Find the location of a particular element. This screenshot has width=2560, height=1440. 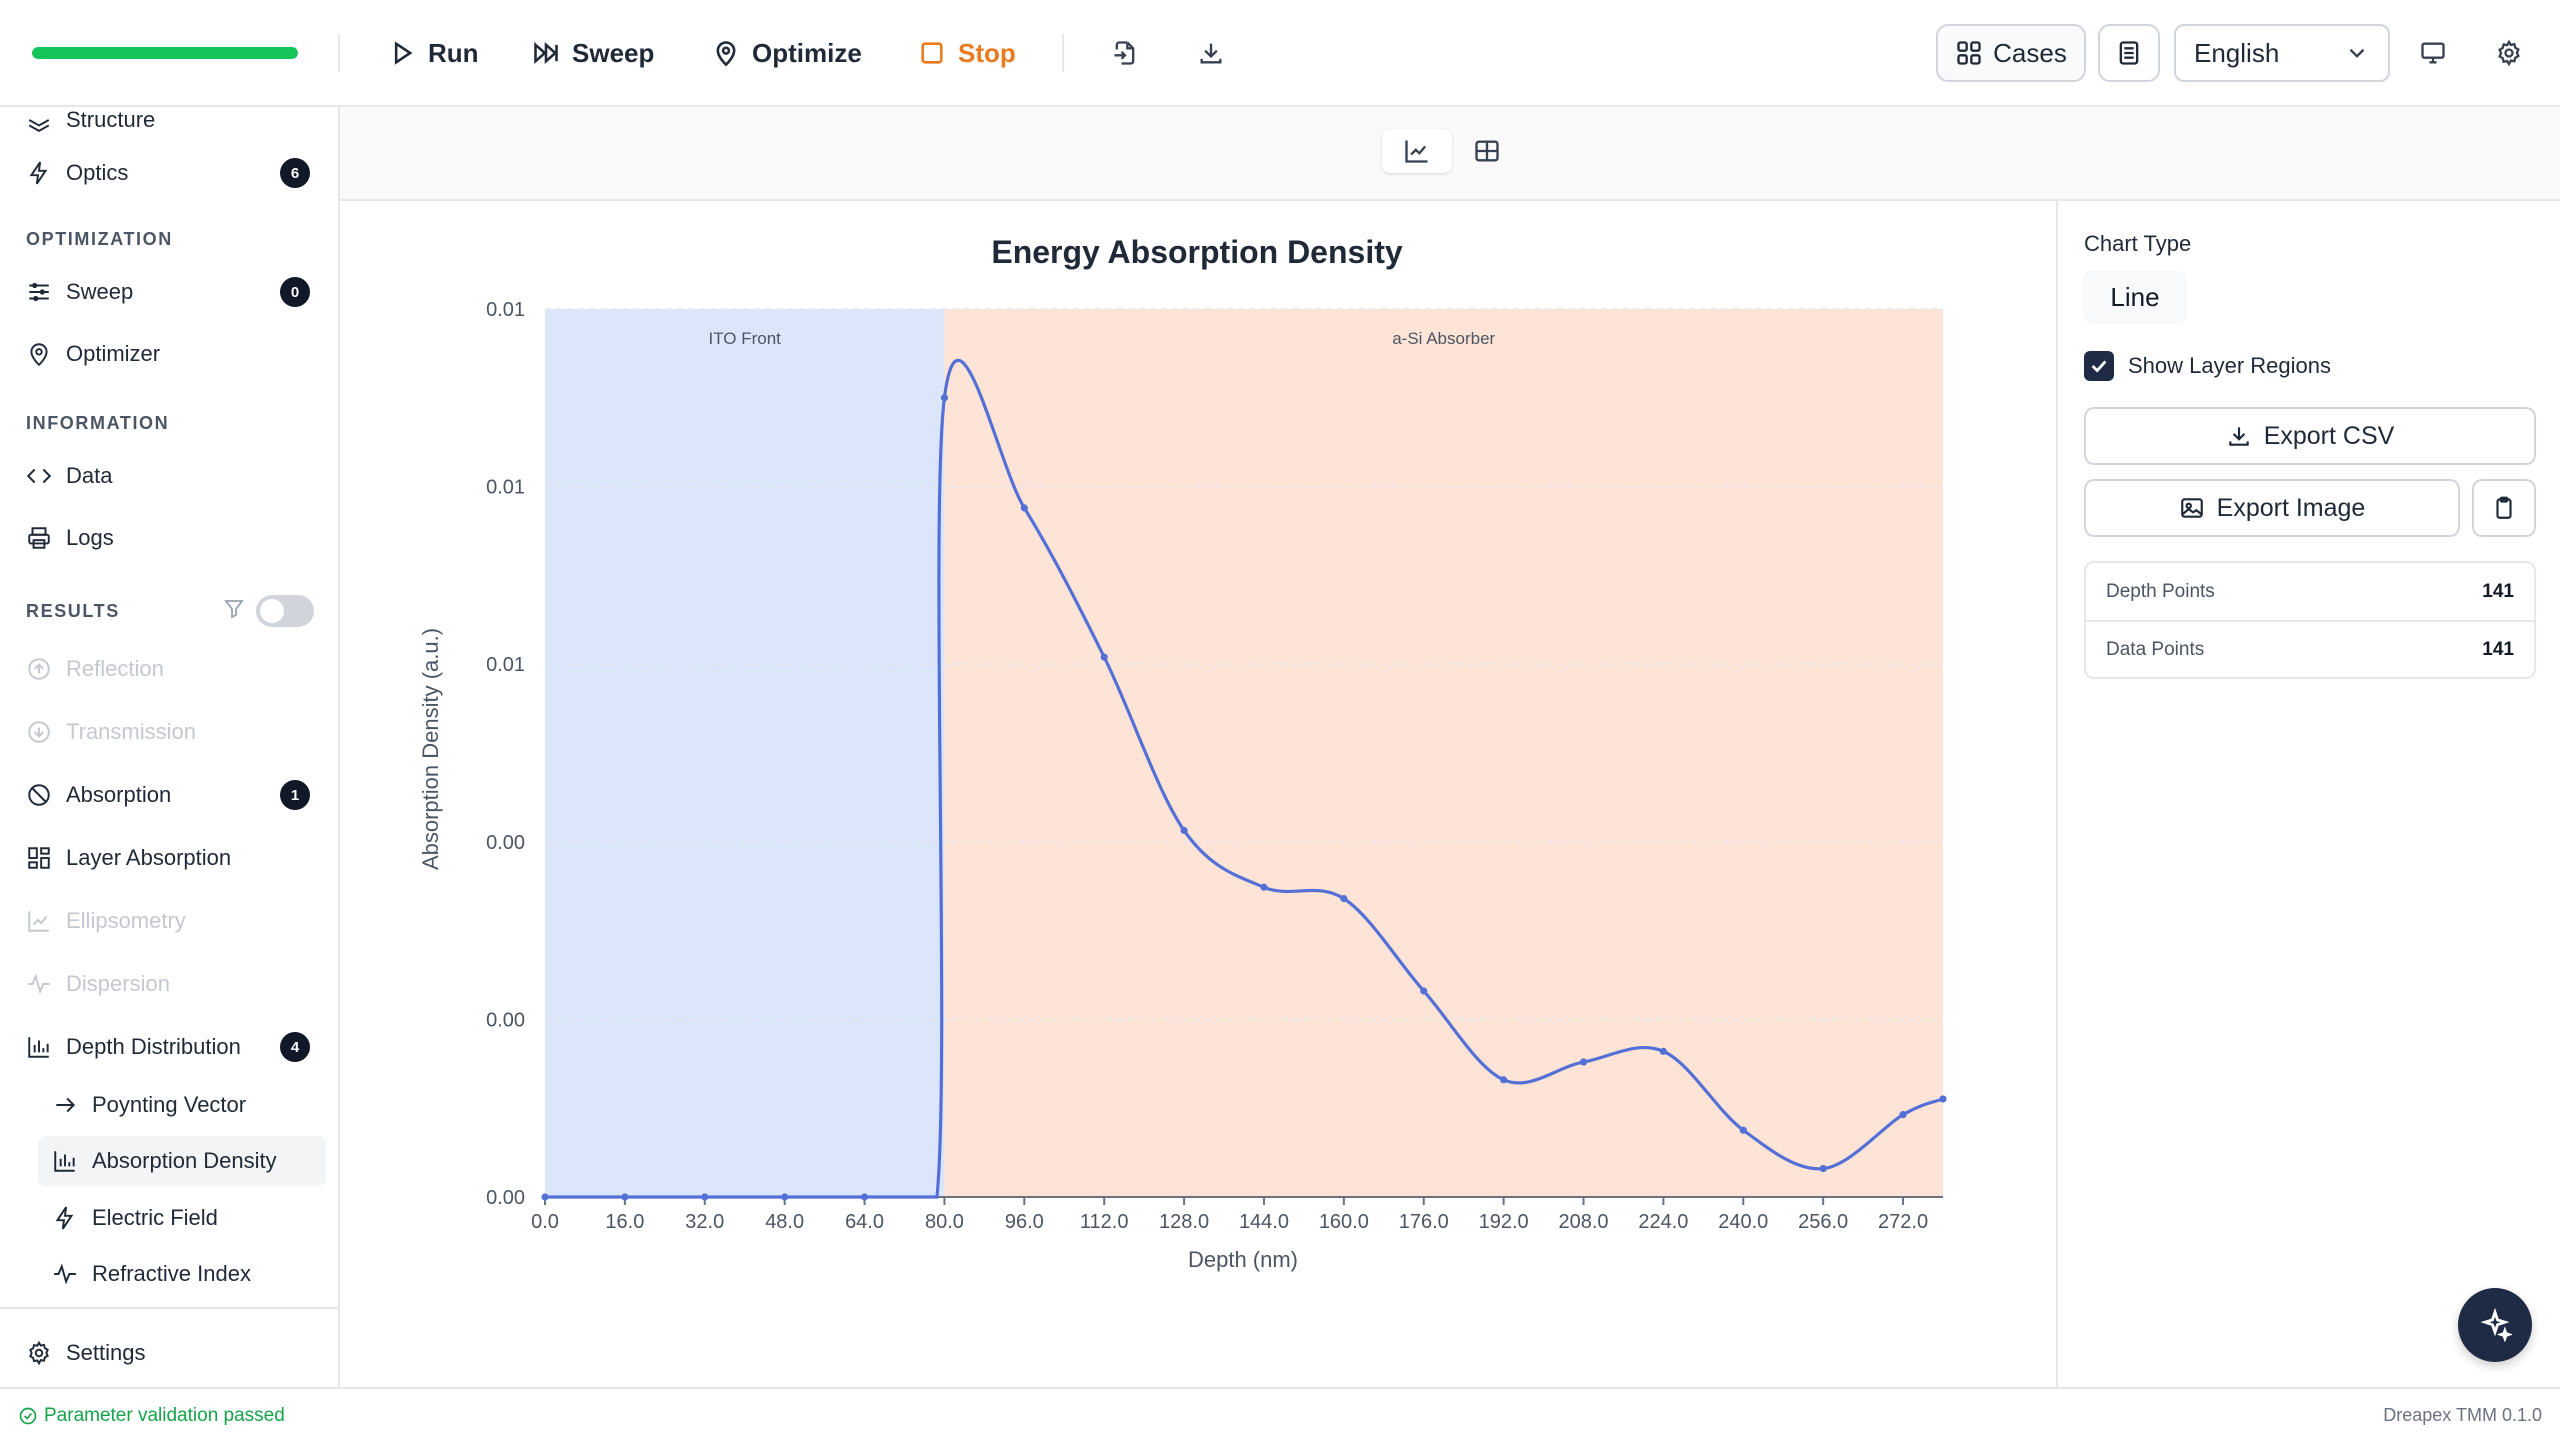

count-badge: 0 is located at coordinates (295, 292).